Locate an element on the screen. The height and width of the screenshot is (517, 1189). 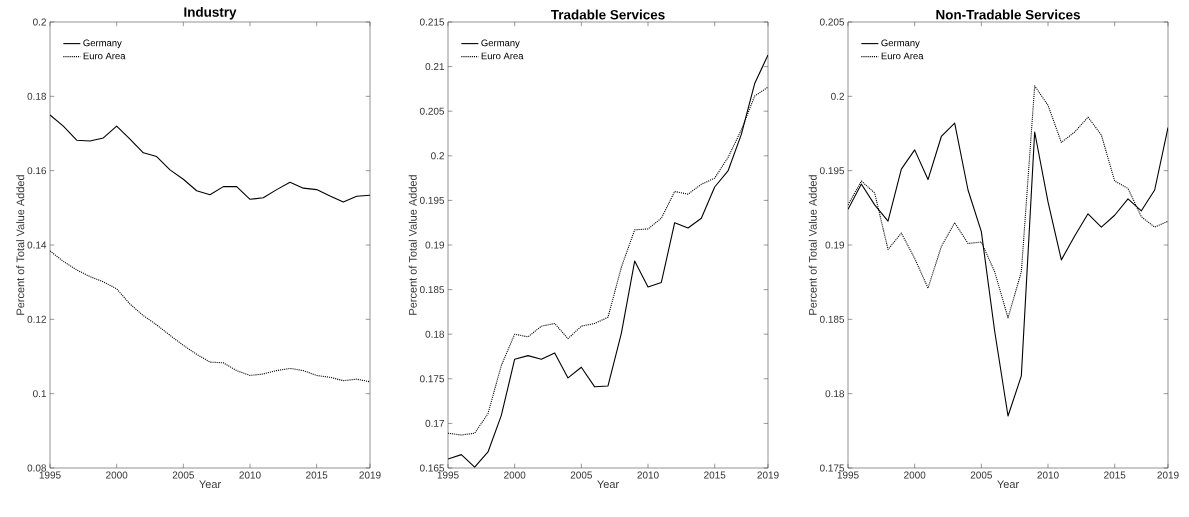
y-tick-label: 0.17 is located at coordinates (434, 423).